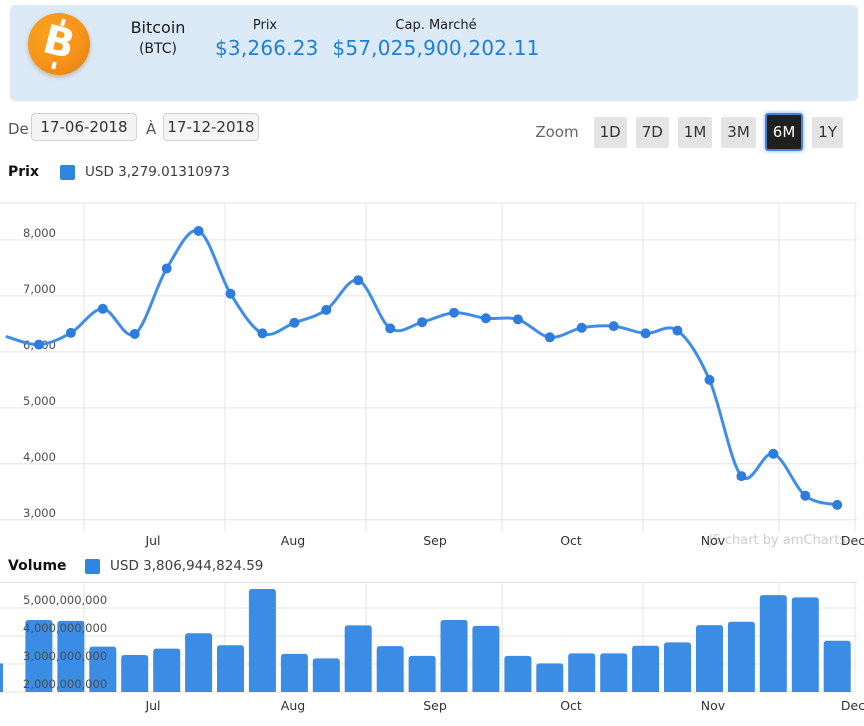 The image size is (864, 726). Describe the element at coordinates (265, 25) in the screenshot. I see `price-label: Prix` at that location.